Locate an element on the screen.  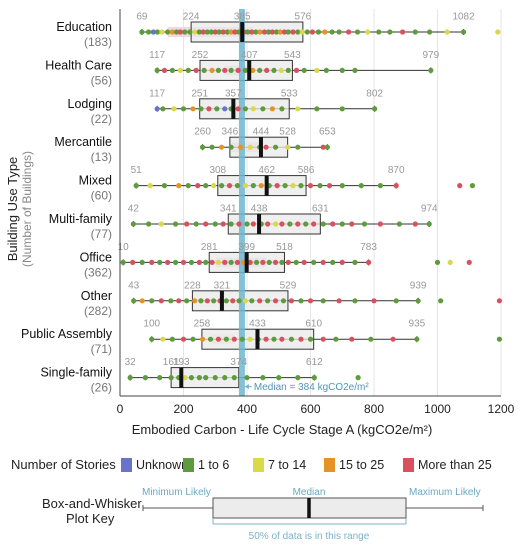
value-label-q3: 610 is located at coordinates (313, 324).